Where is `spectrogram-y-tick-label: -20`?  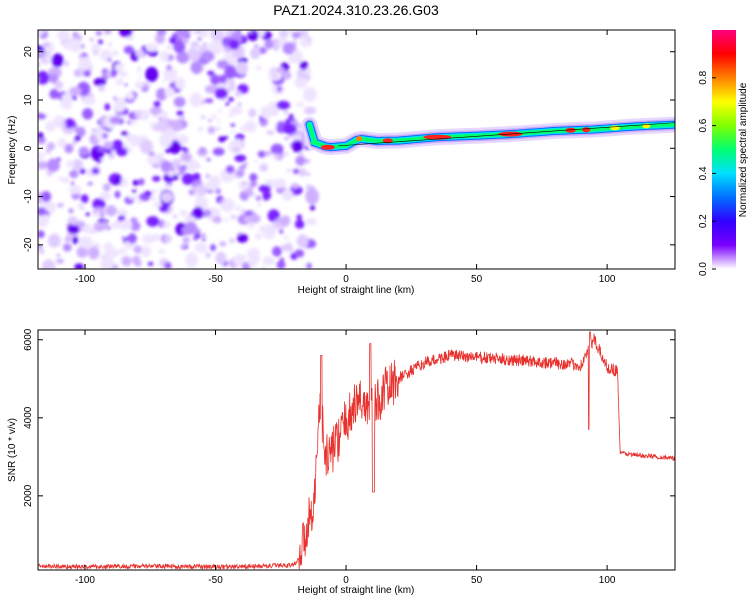 spectrogram-y-tick-label: -20 is located at coordinates (28, 244).